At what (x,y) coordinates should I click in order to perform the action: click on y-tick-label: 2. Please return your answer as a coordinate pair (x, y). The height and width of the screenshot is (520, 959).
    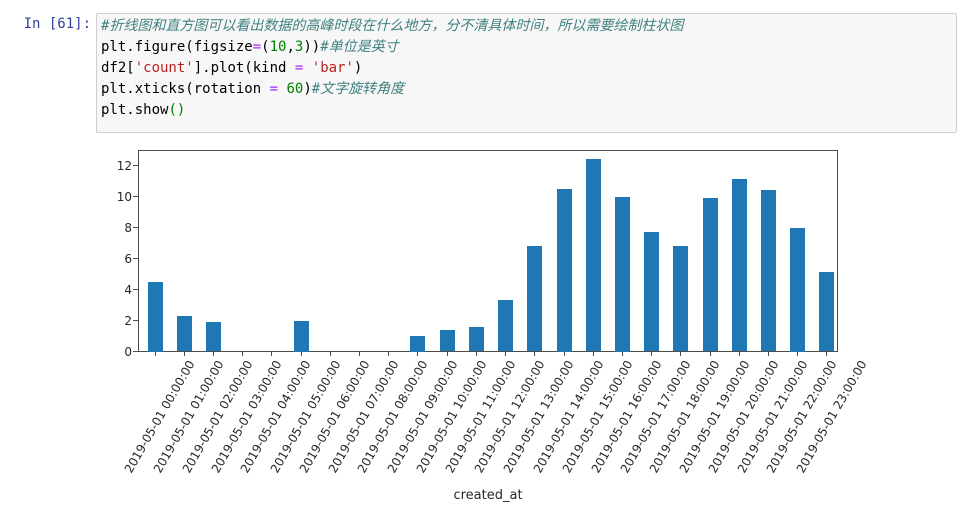
    Looking at the image, I should click on (128, 320).